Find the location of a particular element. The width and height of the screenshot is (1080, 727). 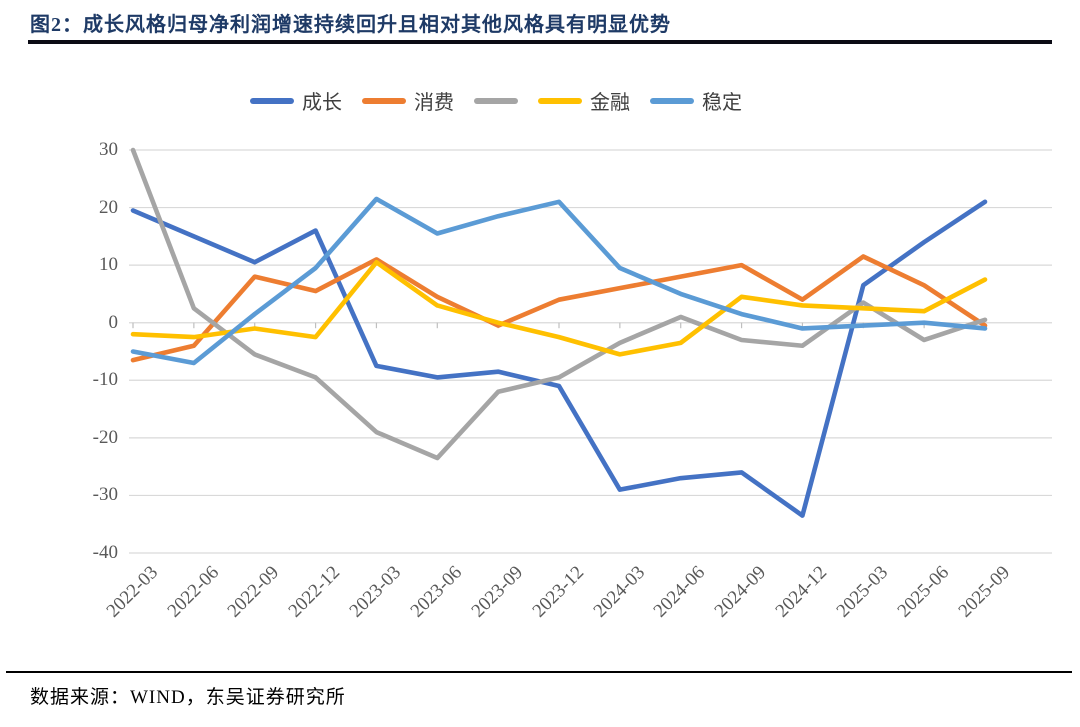

series-line-金融 is located at coordinates (559, 308).